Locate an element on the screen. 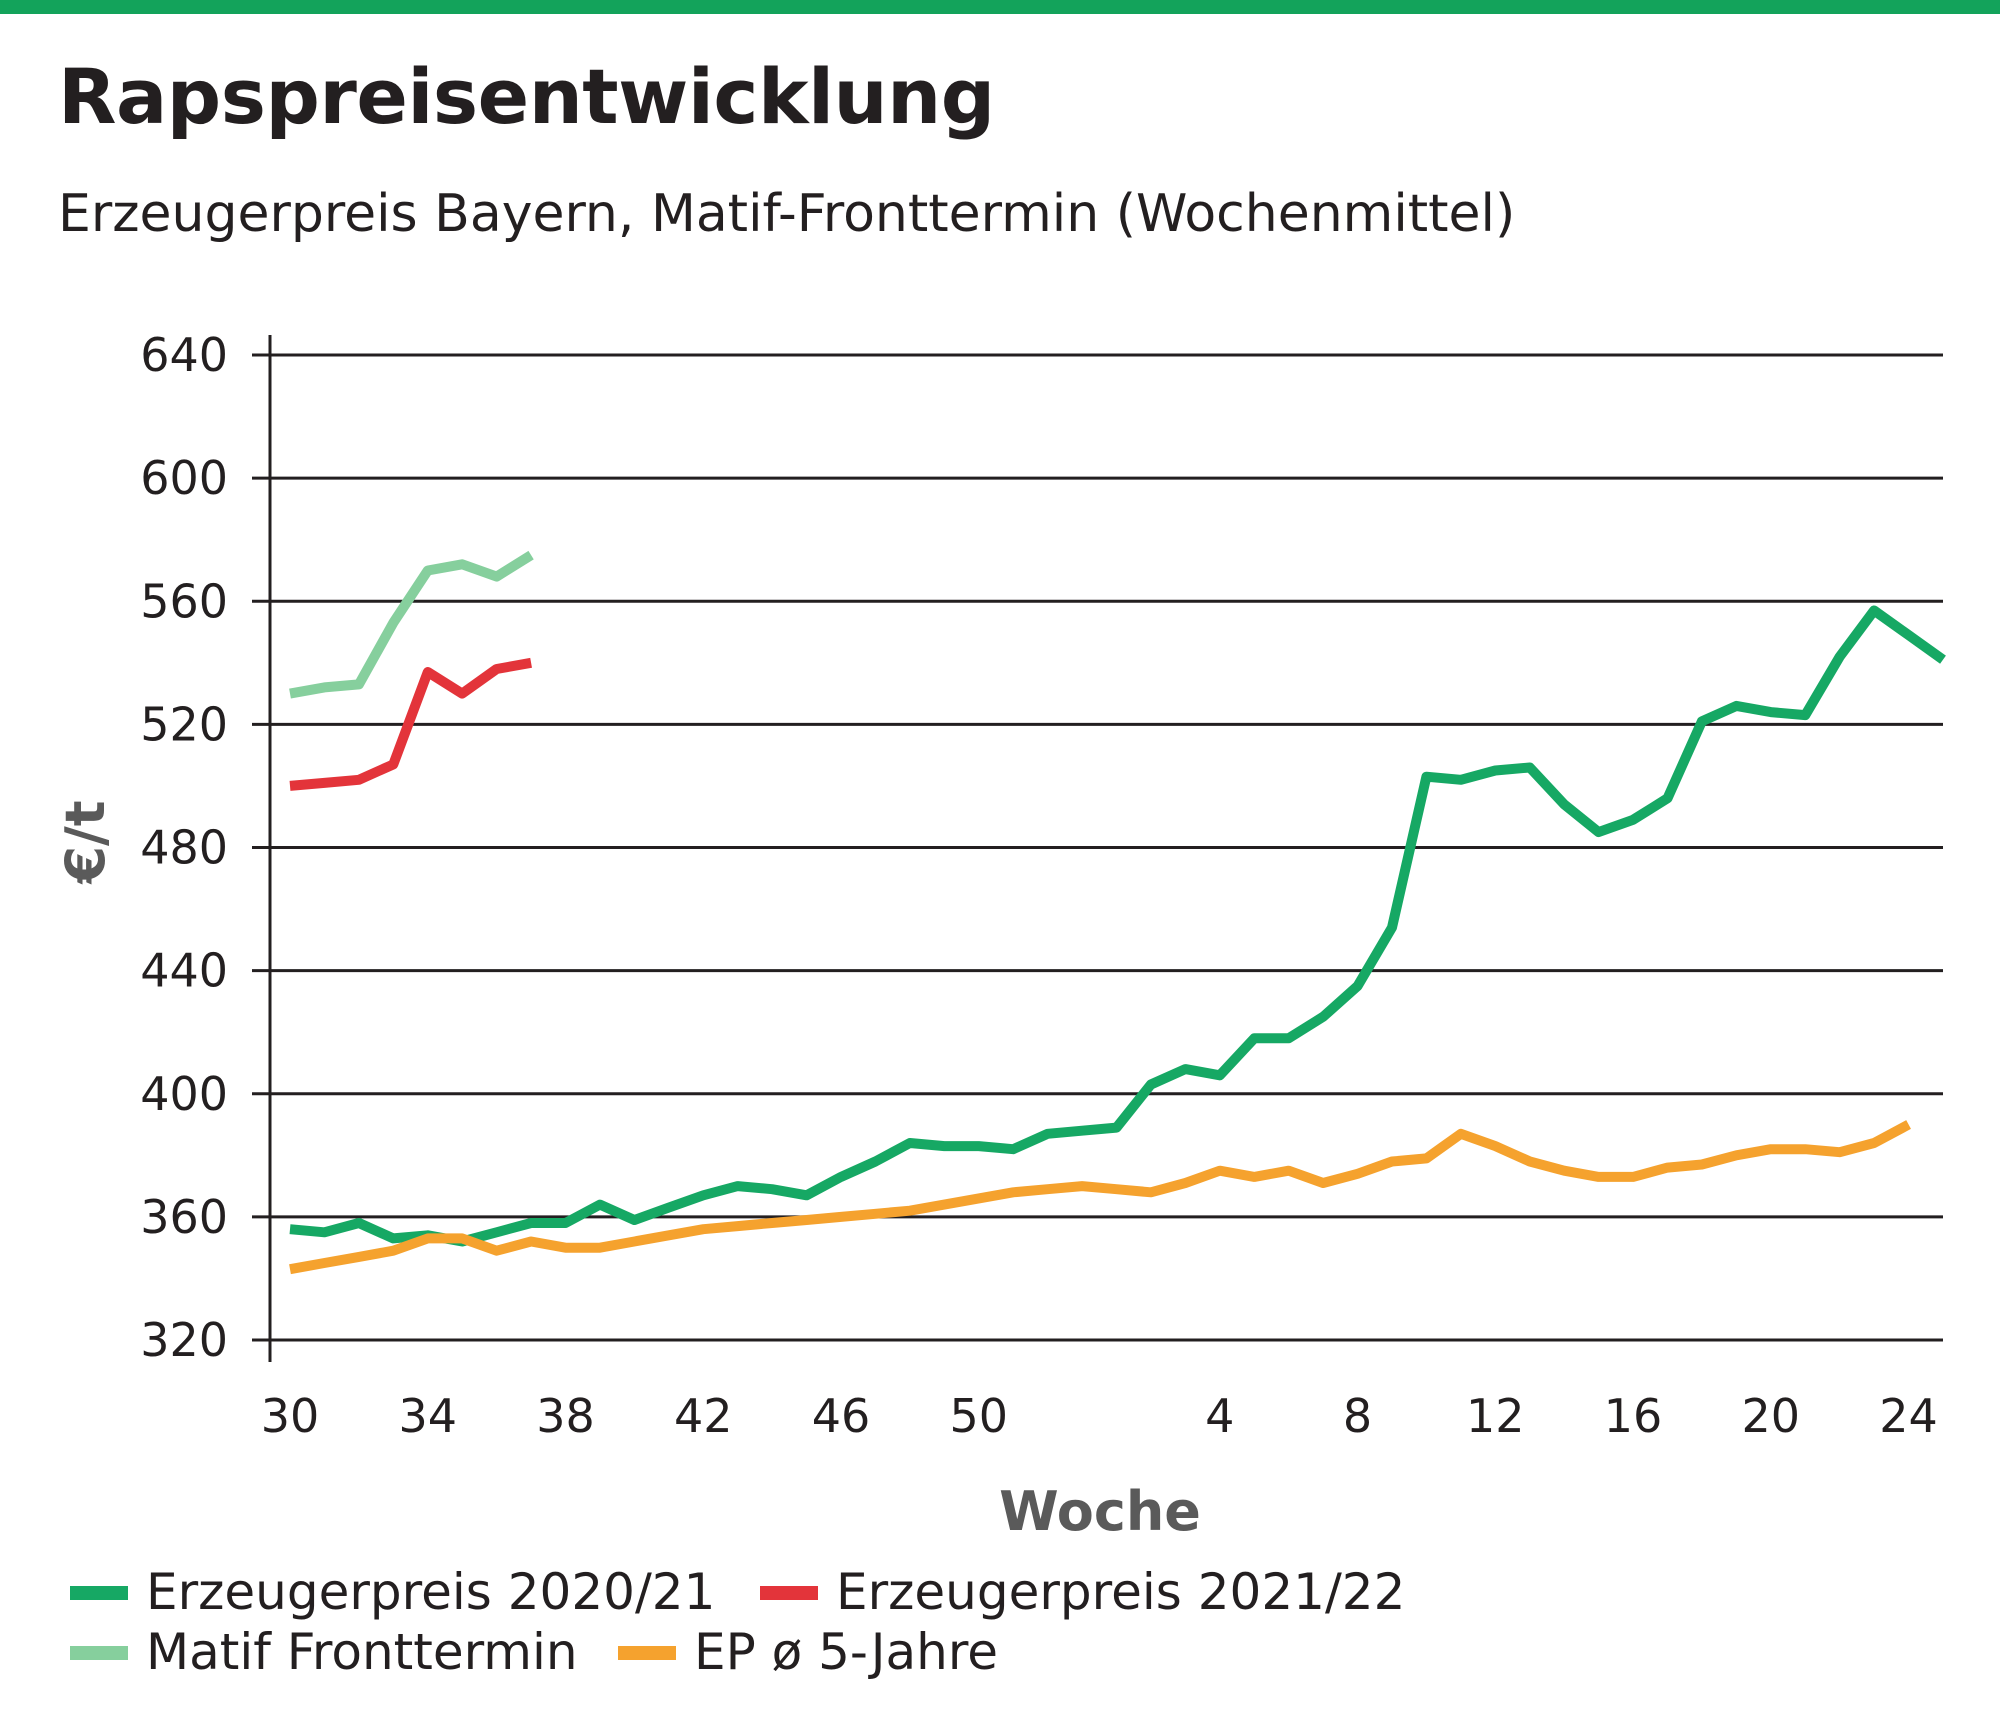 The image size is (2000, 1712). y-axis-ticks: 320 360 400 440 480 520 560 600 640 is located at coordinates (184, 847).